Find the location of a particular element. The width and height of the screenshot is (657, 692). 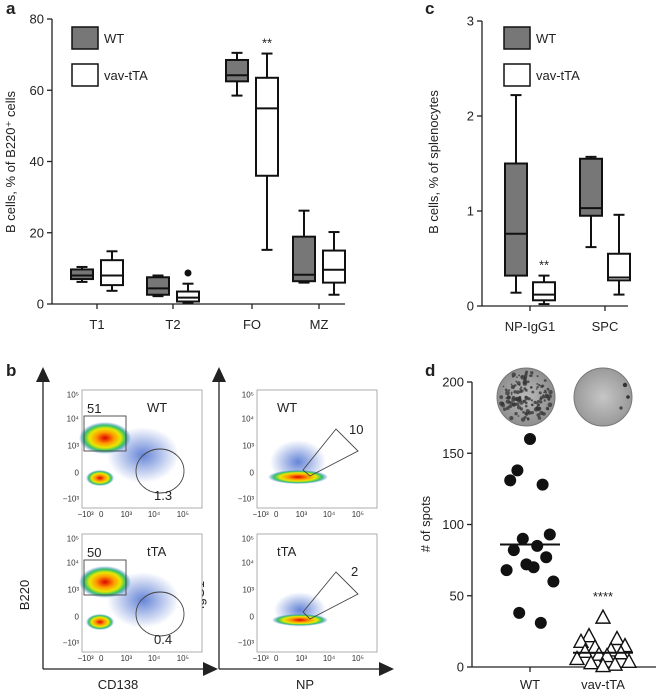

b-left-y-label: B220 is located at coordinates (24, 595).